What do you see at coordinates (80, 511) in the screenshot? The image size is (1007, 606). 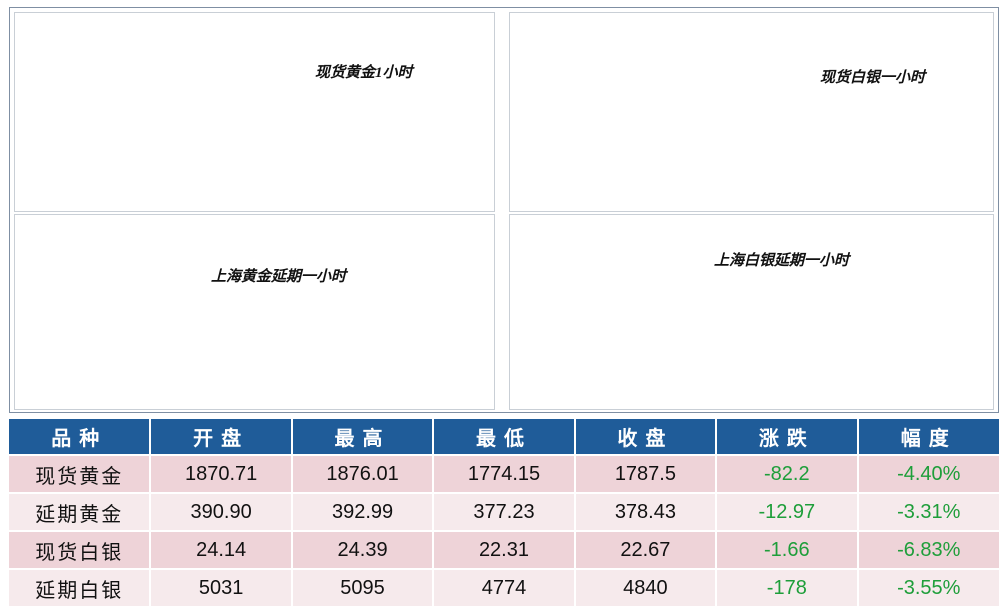 I see `cell-variety: 延期黄金` at bounding box center [80, 511].